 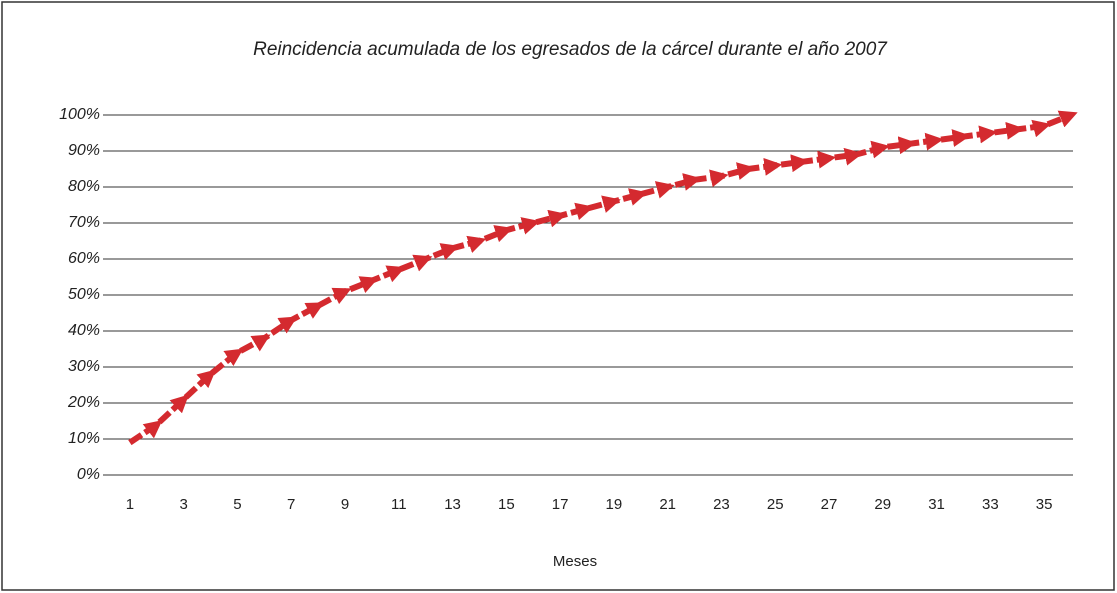 What do you see at coordinates (183, 504) in the screenshot?
I see `x-tick-label: 3` at bounding box center [183, 504].